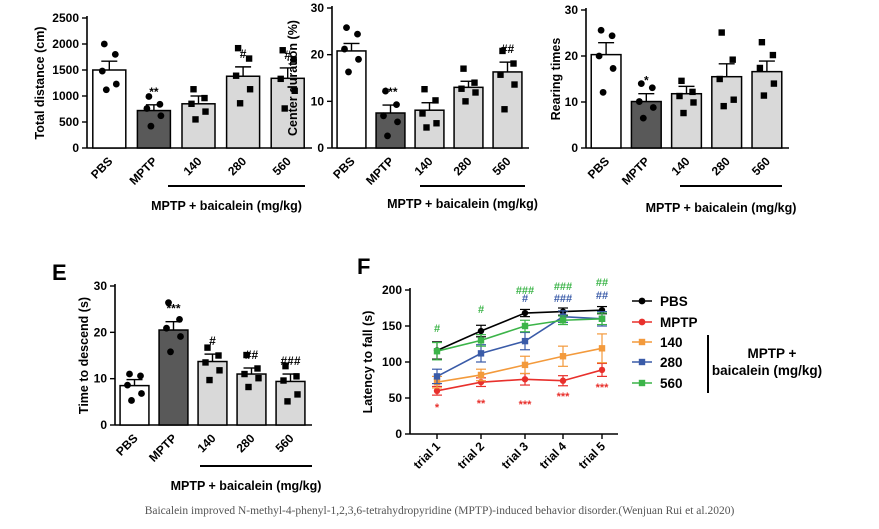 The image size is (879, 529). Describe the element at coordinates (65, 70) in the screenshot. I see `y-tick-label: 1500` at that location.